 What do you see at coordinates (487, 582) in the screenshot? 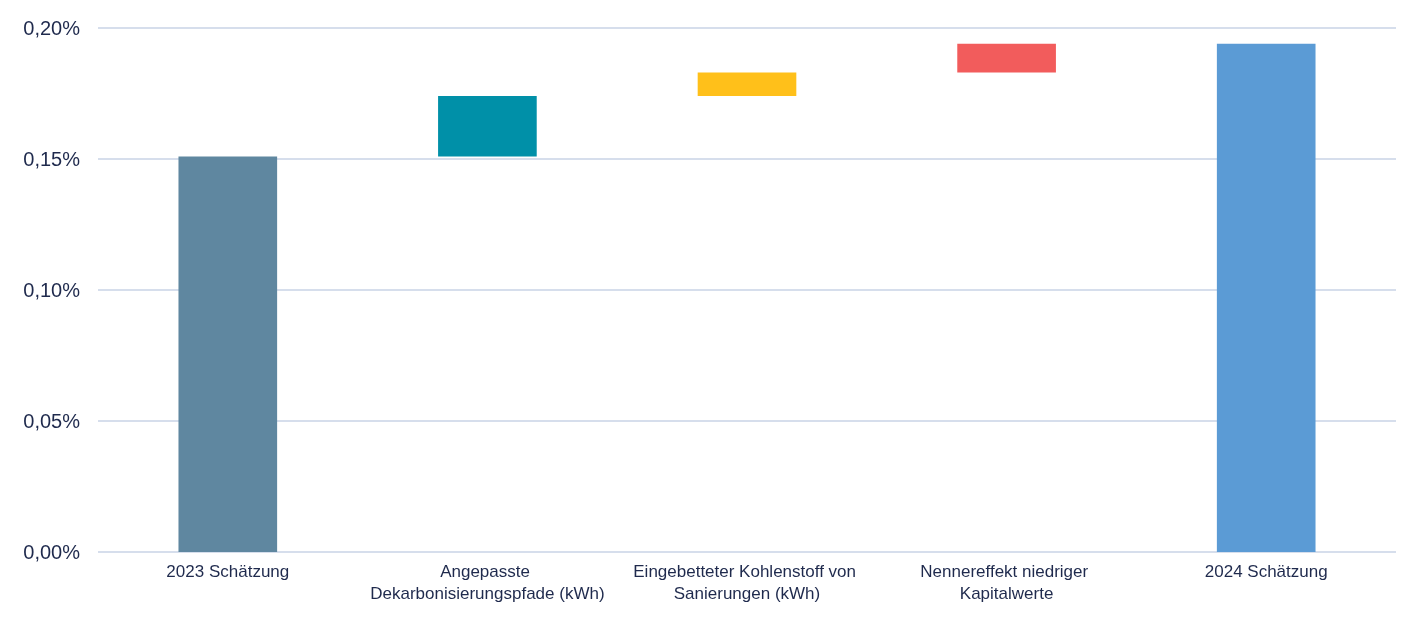
I see `x-tick-label: Angepasste Dekarbonisierungspfade (kWh)` at bounding box center [487, 582].